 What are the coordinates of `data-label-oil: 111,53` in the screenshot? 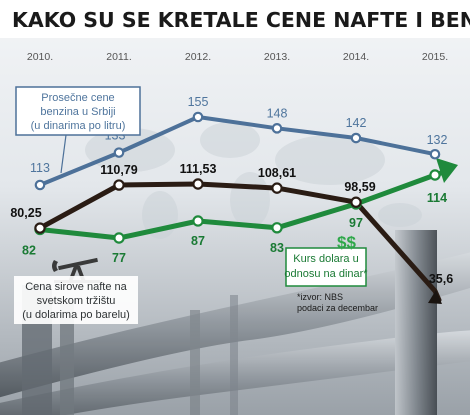 It's located at (198, 169).